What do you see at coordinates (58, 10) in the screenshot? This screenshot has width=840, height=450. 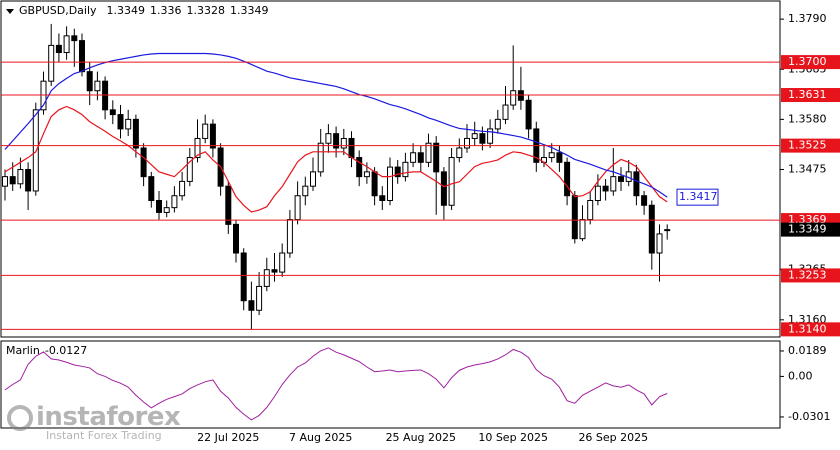 I see `symbol: GBPUSD,Daily` at bounding box center [58, 10].